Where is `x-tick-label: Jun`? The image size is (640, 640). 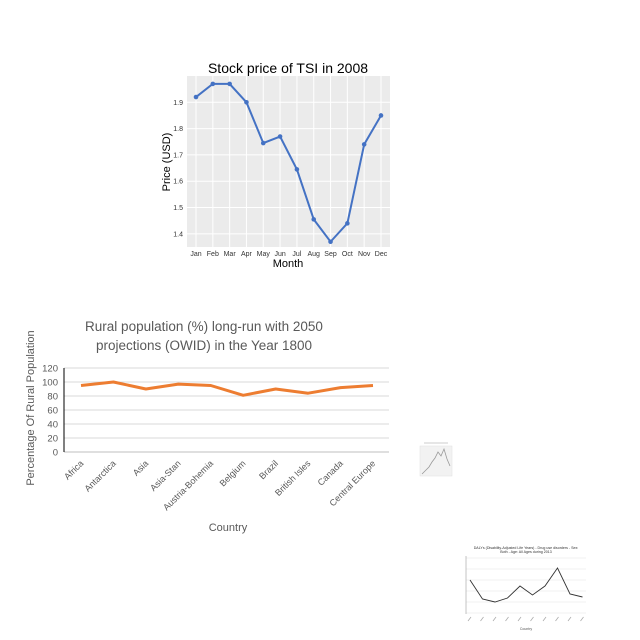 x-tick-label: Jun is located at coordinates (279, 254).